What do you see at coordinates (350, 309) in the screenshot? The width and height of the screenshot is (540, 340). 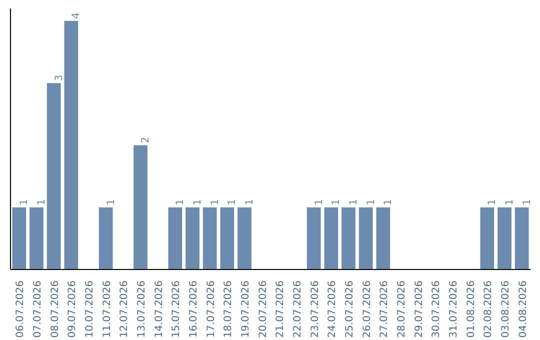 I see `x-tick-label: 25.07.2026` at bounding box center [350, 309].